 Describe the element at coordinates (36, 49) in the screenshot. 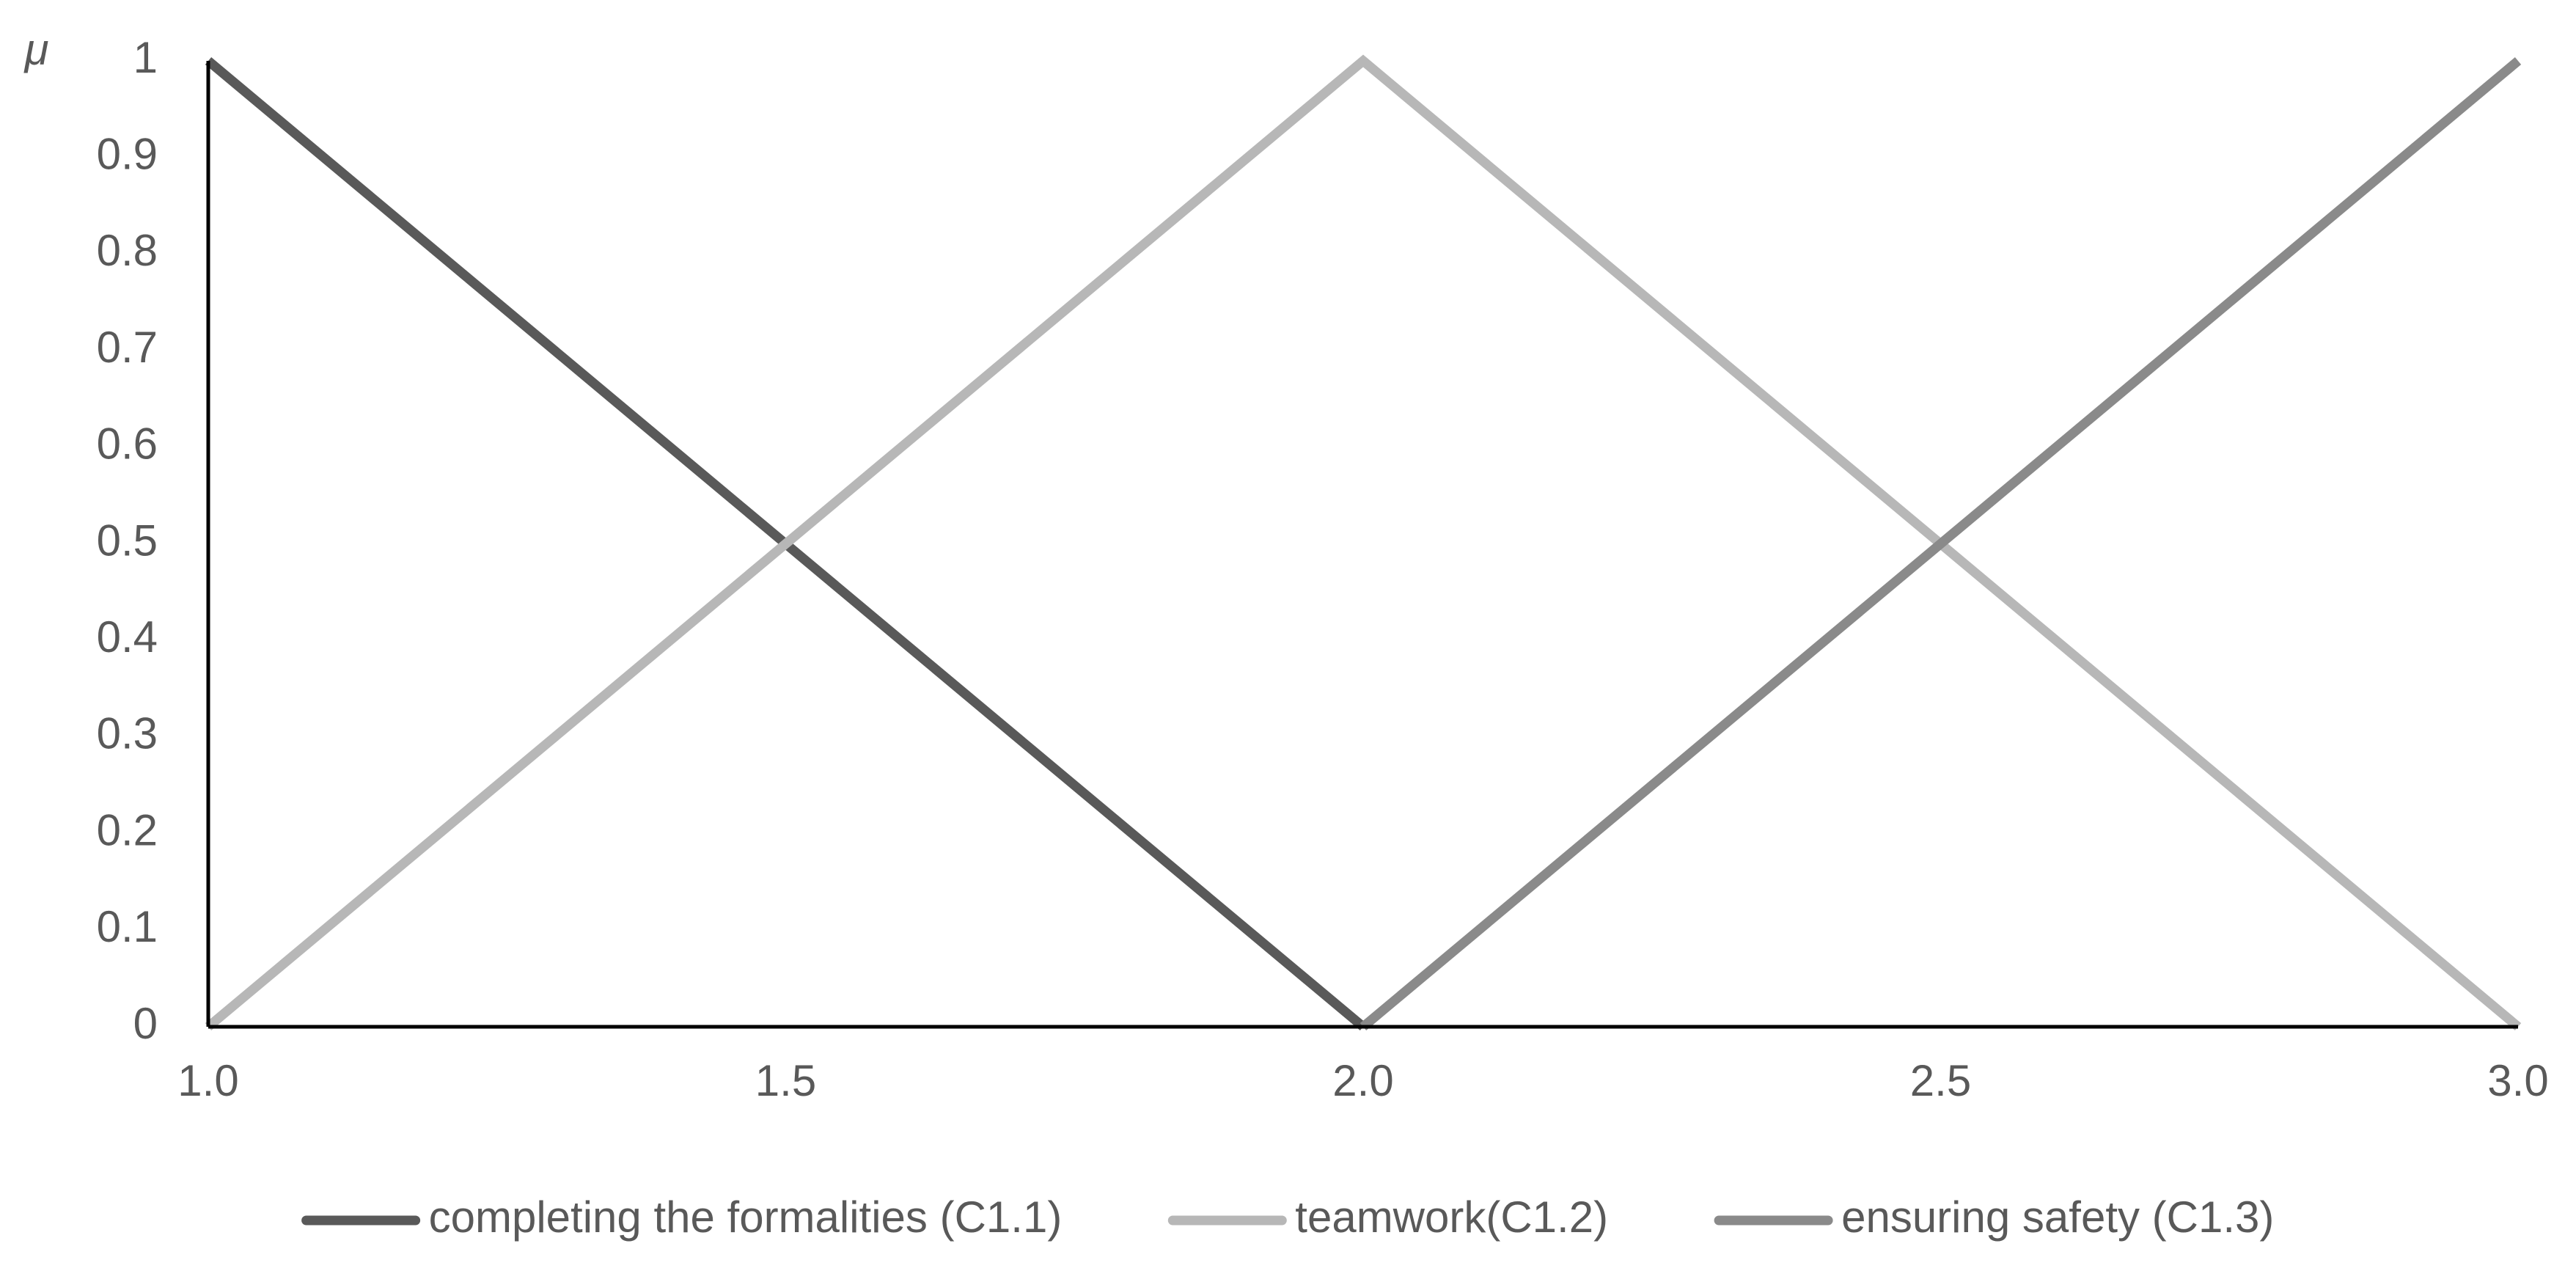

I see `y-axis-label: μ` at that location.